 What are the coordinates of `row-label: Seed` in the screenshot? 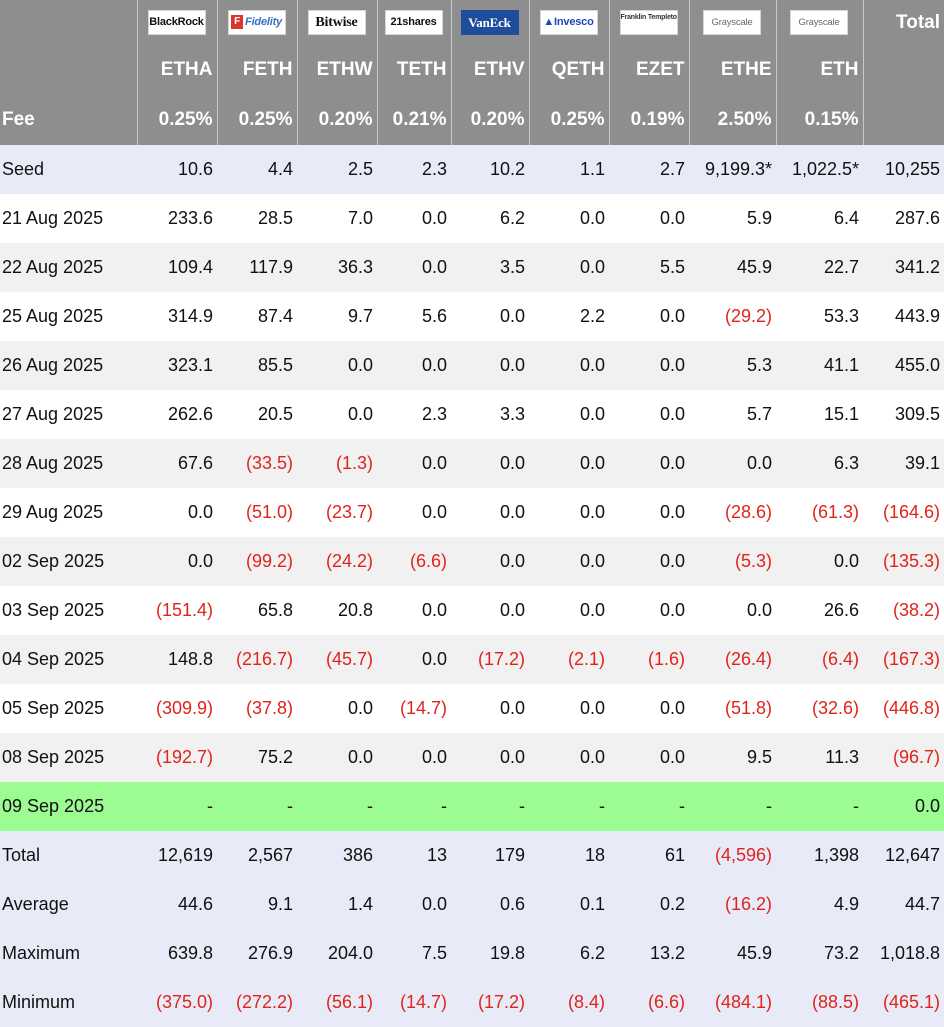 It's located at (68, 169).